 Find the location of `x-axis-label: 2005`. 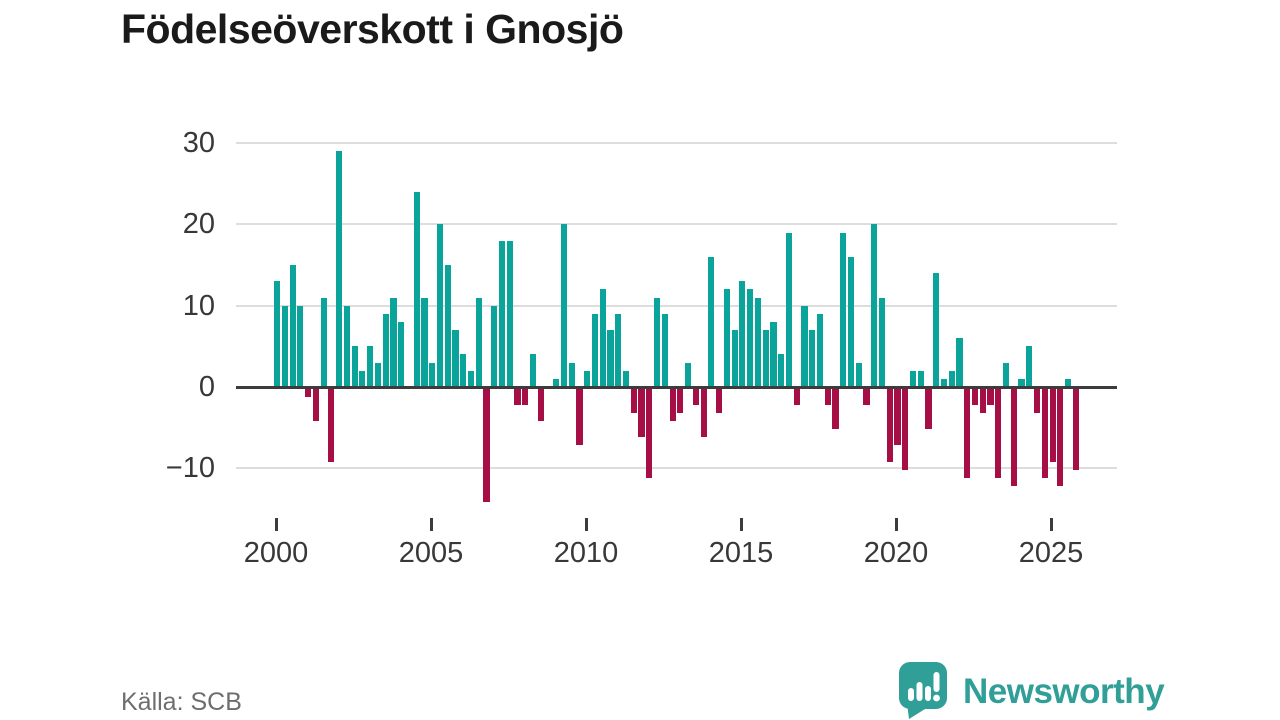

x-axis-label: 2005 is located at coordinates (431, 553).